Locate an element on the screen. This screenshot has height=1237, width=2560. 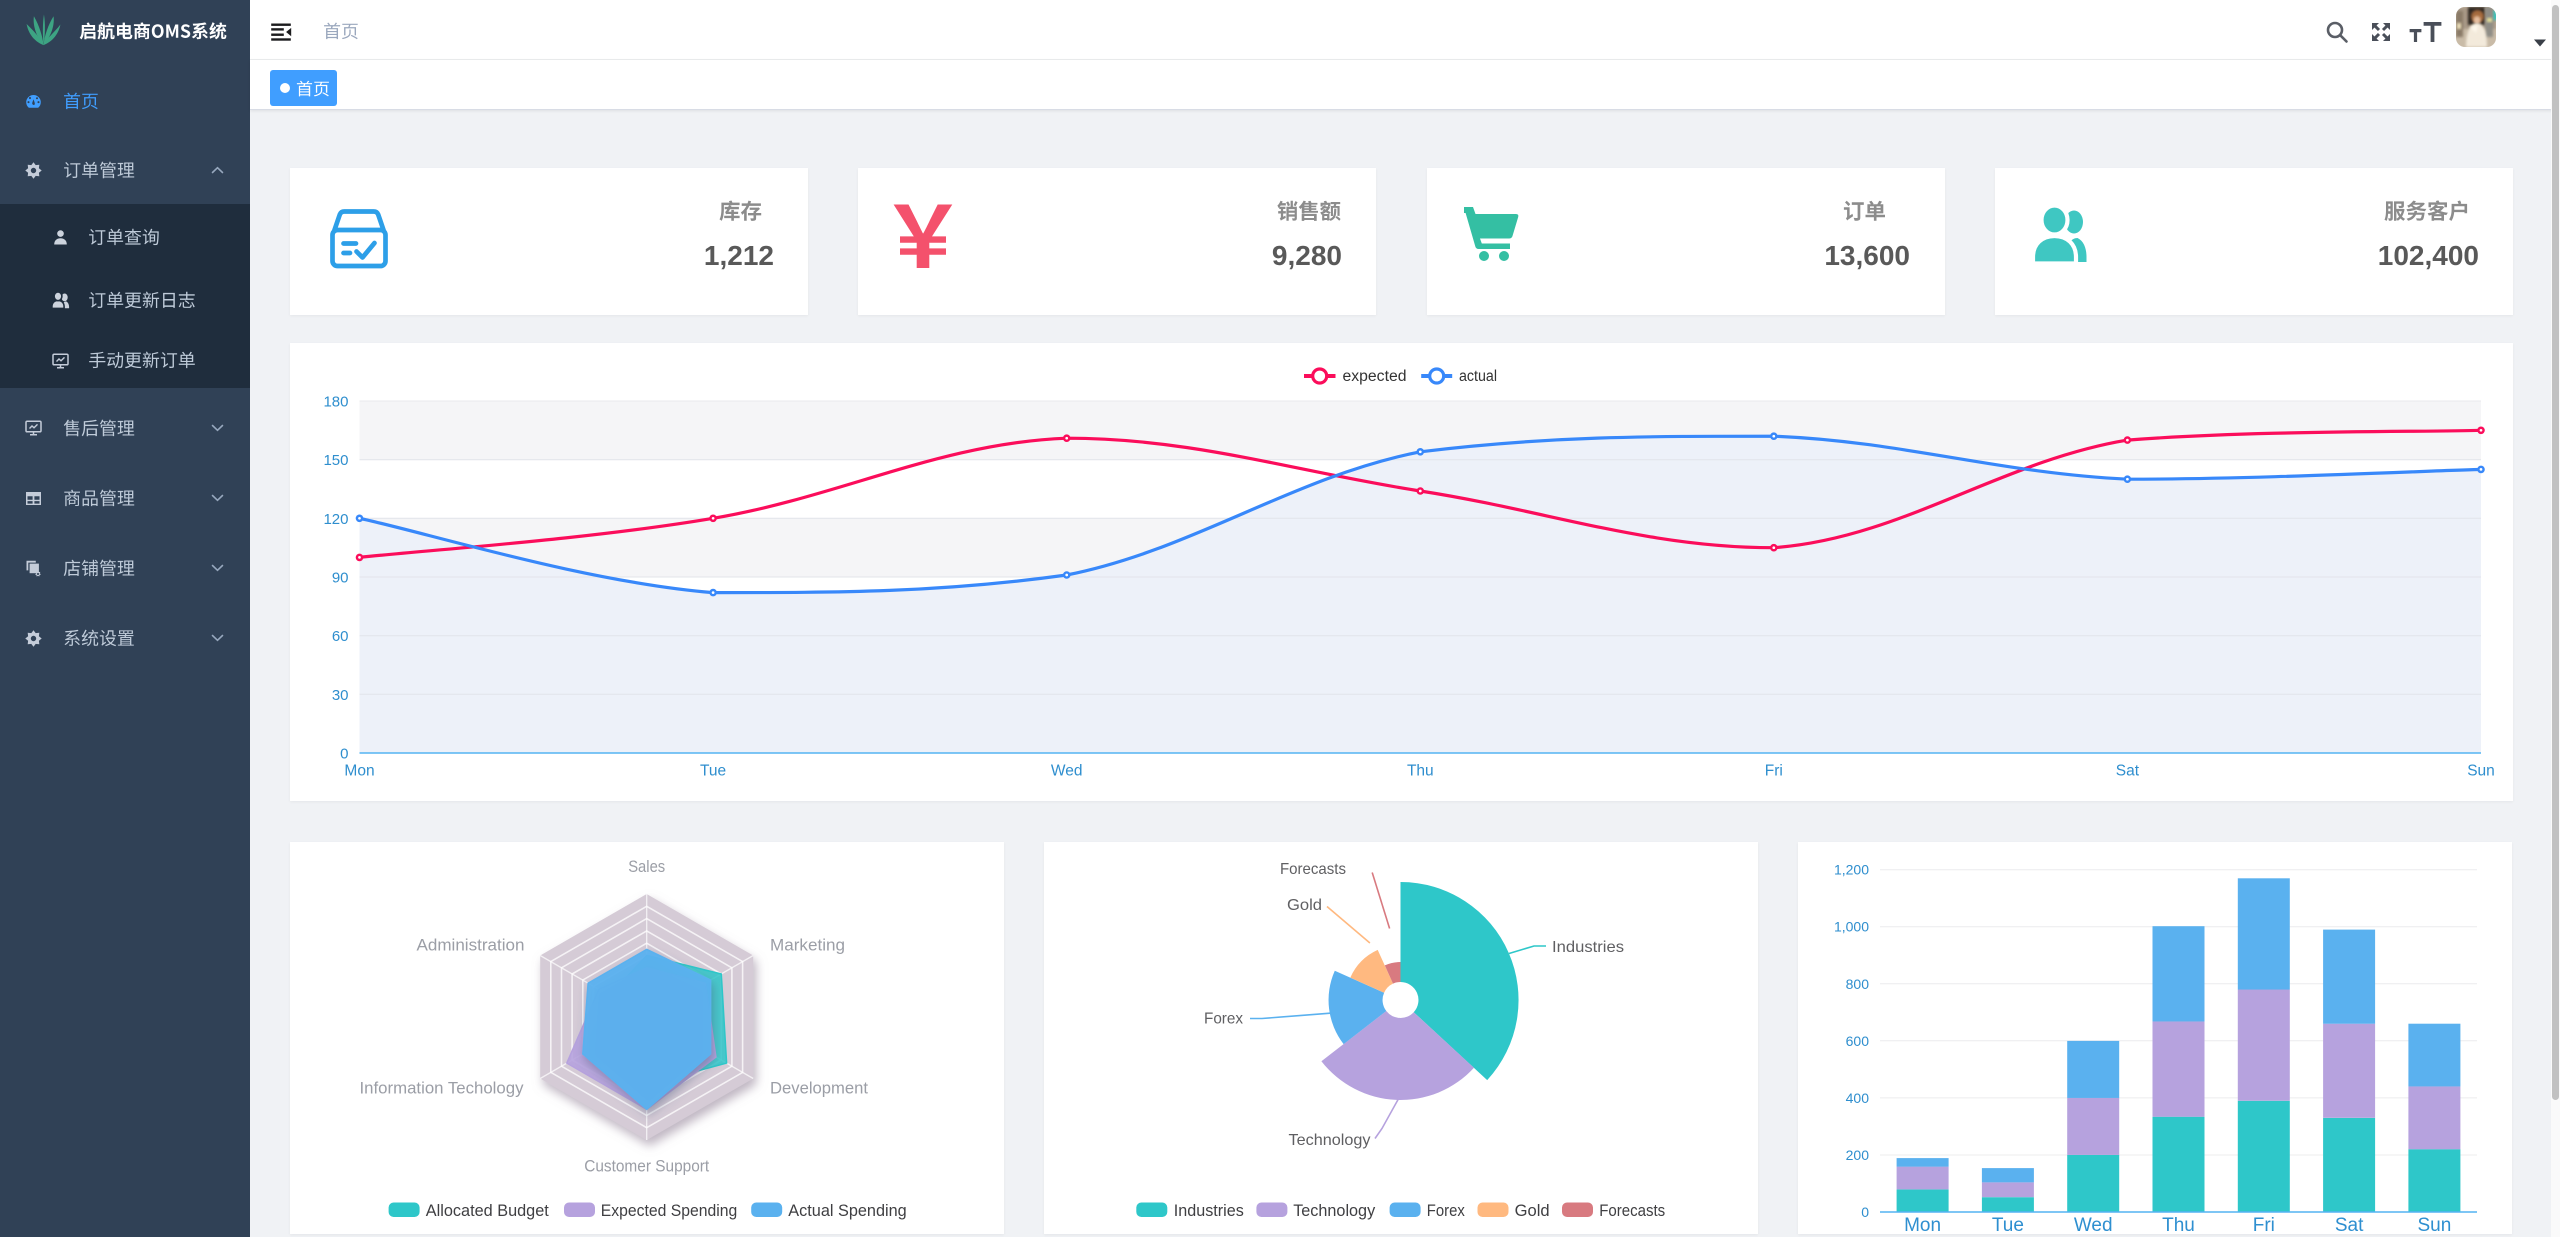
svg-text: Information Techology is located at coordinates (442, 1087).